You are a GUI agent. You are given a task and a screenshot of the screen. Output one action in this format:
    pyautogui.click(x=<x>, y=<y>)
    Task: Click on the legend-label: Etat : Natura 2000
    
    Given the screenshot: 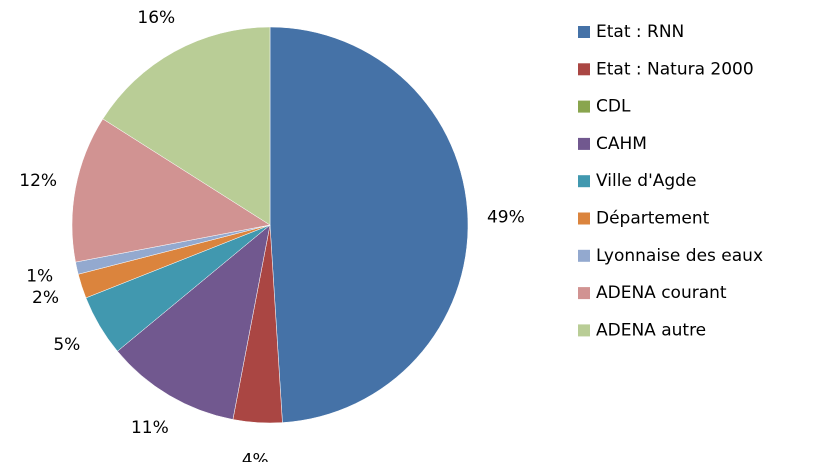 What is the action you would take?
    pyautogui.click(x=675, y=69)
    